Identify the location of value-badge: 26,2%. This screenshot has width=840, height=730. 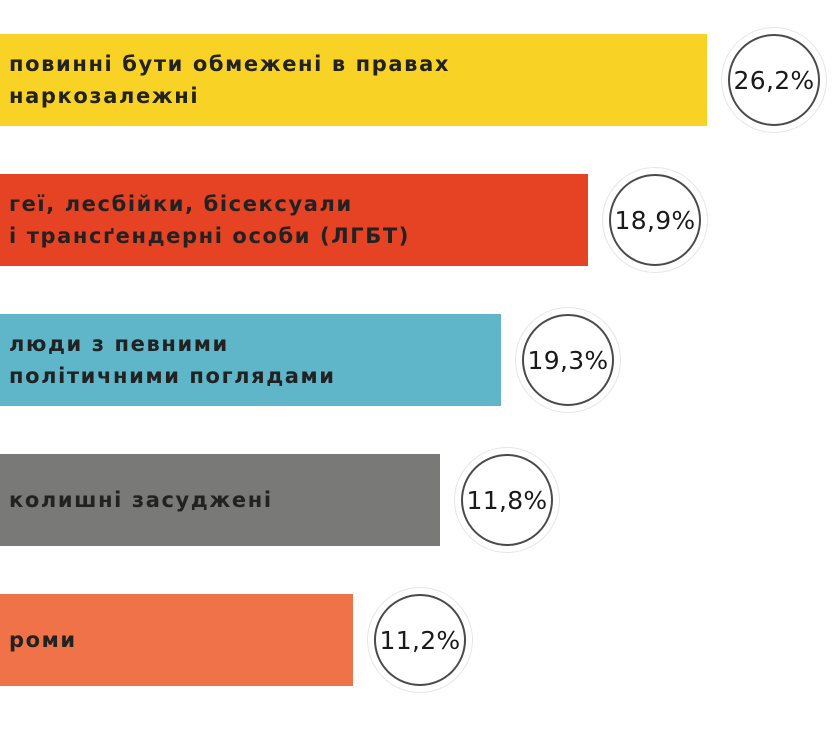
(774, 80).